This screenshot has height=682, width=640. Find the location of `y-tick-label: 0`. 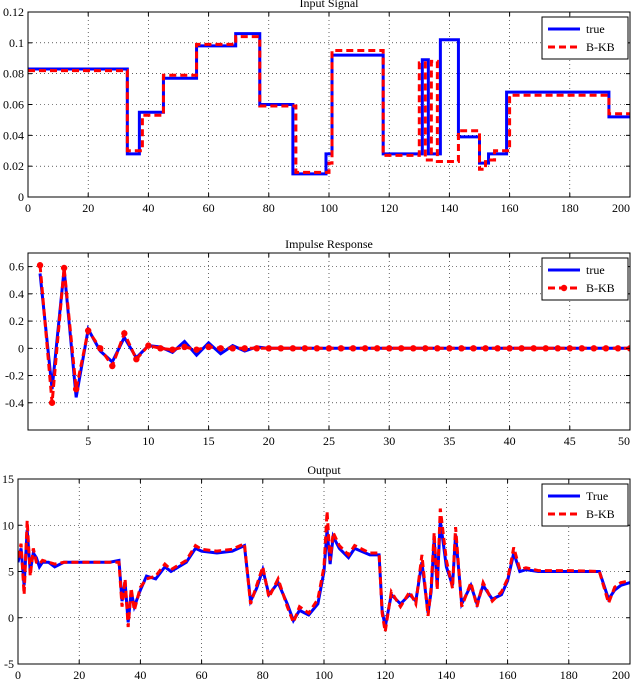

y-tick-label: 0 is located at coordinates (21, 348).